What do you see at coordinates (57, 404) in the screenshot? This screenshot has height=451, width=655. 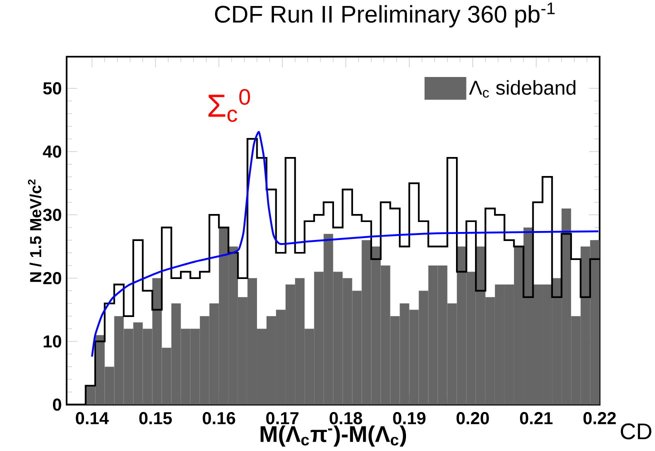 I see `y-tick-label: 0` at bounding box center [57, 404].